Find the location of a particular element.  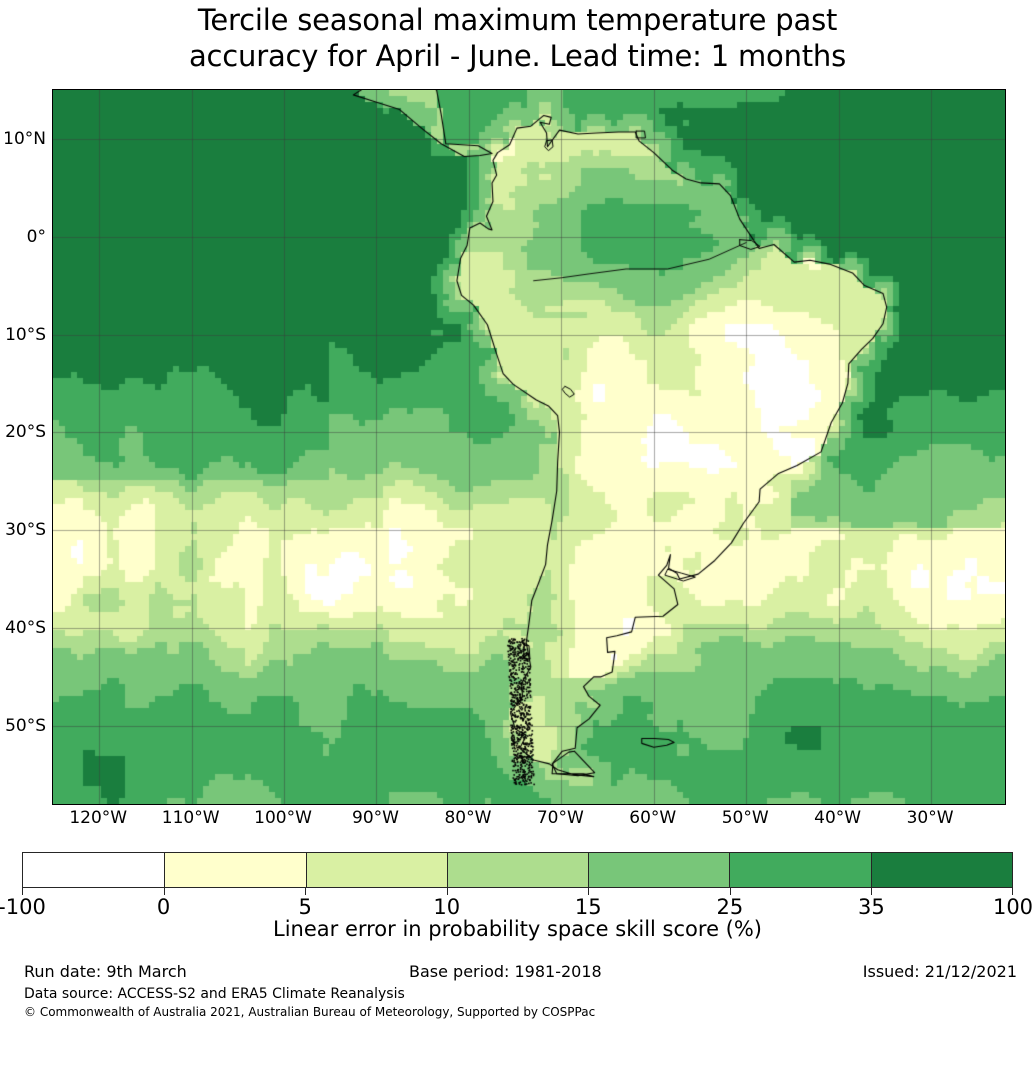

x-tick-label-7: 50°W is located at coordinates (745, 818).